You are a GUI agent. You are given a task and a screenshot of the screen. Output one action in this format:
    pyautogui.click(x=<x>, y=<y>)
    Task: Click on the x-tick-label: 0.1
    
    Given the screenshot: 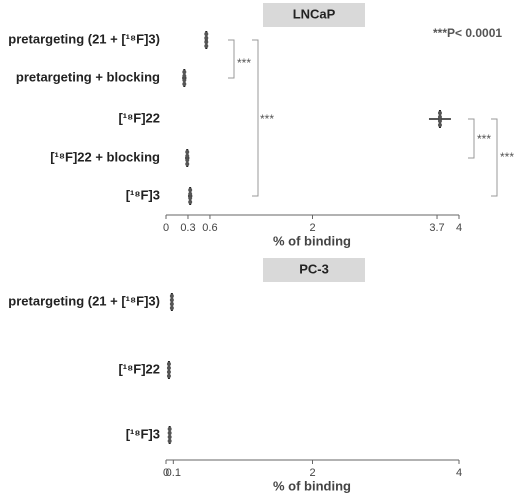 What is the action you would take?
    pyautogui.click(x=173, y=473)
    